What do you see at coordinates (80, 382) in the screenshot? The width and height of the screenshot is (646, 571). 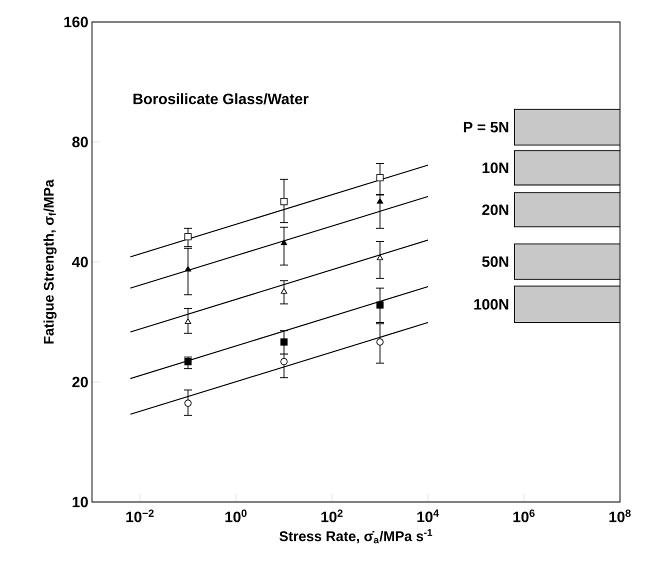 I see `y-tick-label: 20` at bounding box center [80, 382].